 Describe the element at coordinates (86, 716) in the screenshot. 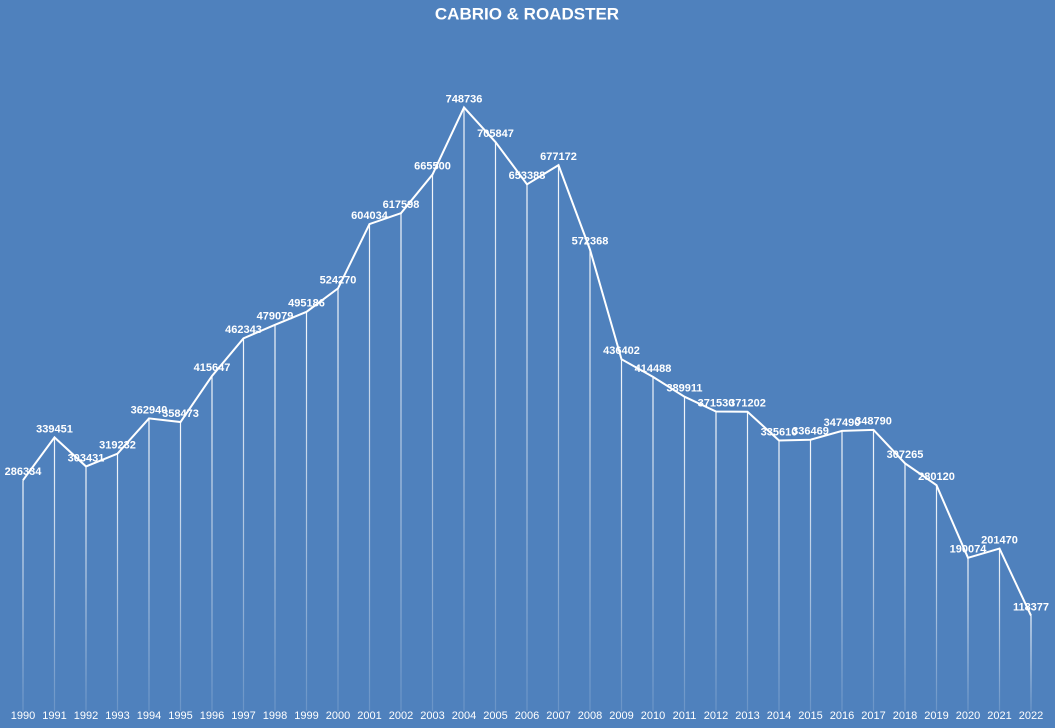

I see `x-tick-label: 1992` at that location.